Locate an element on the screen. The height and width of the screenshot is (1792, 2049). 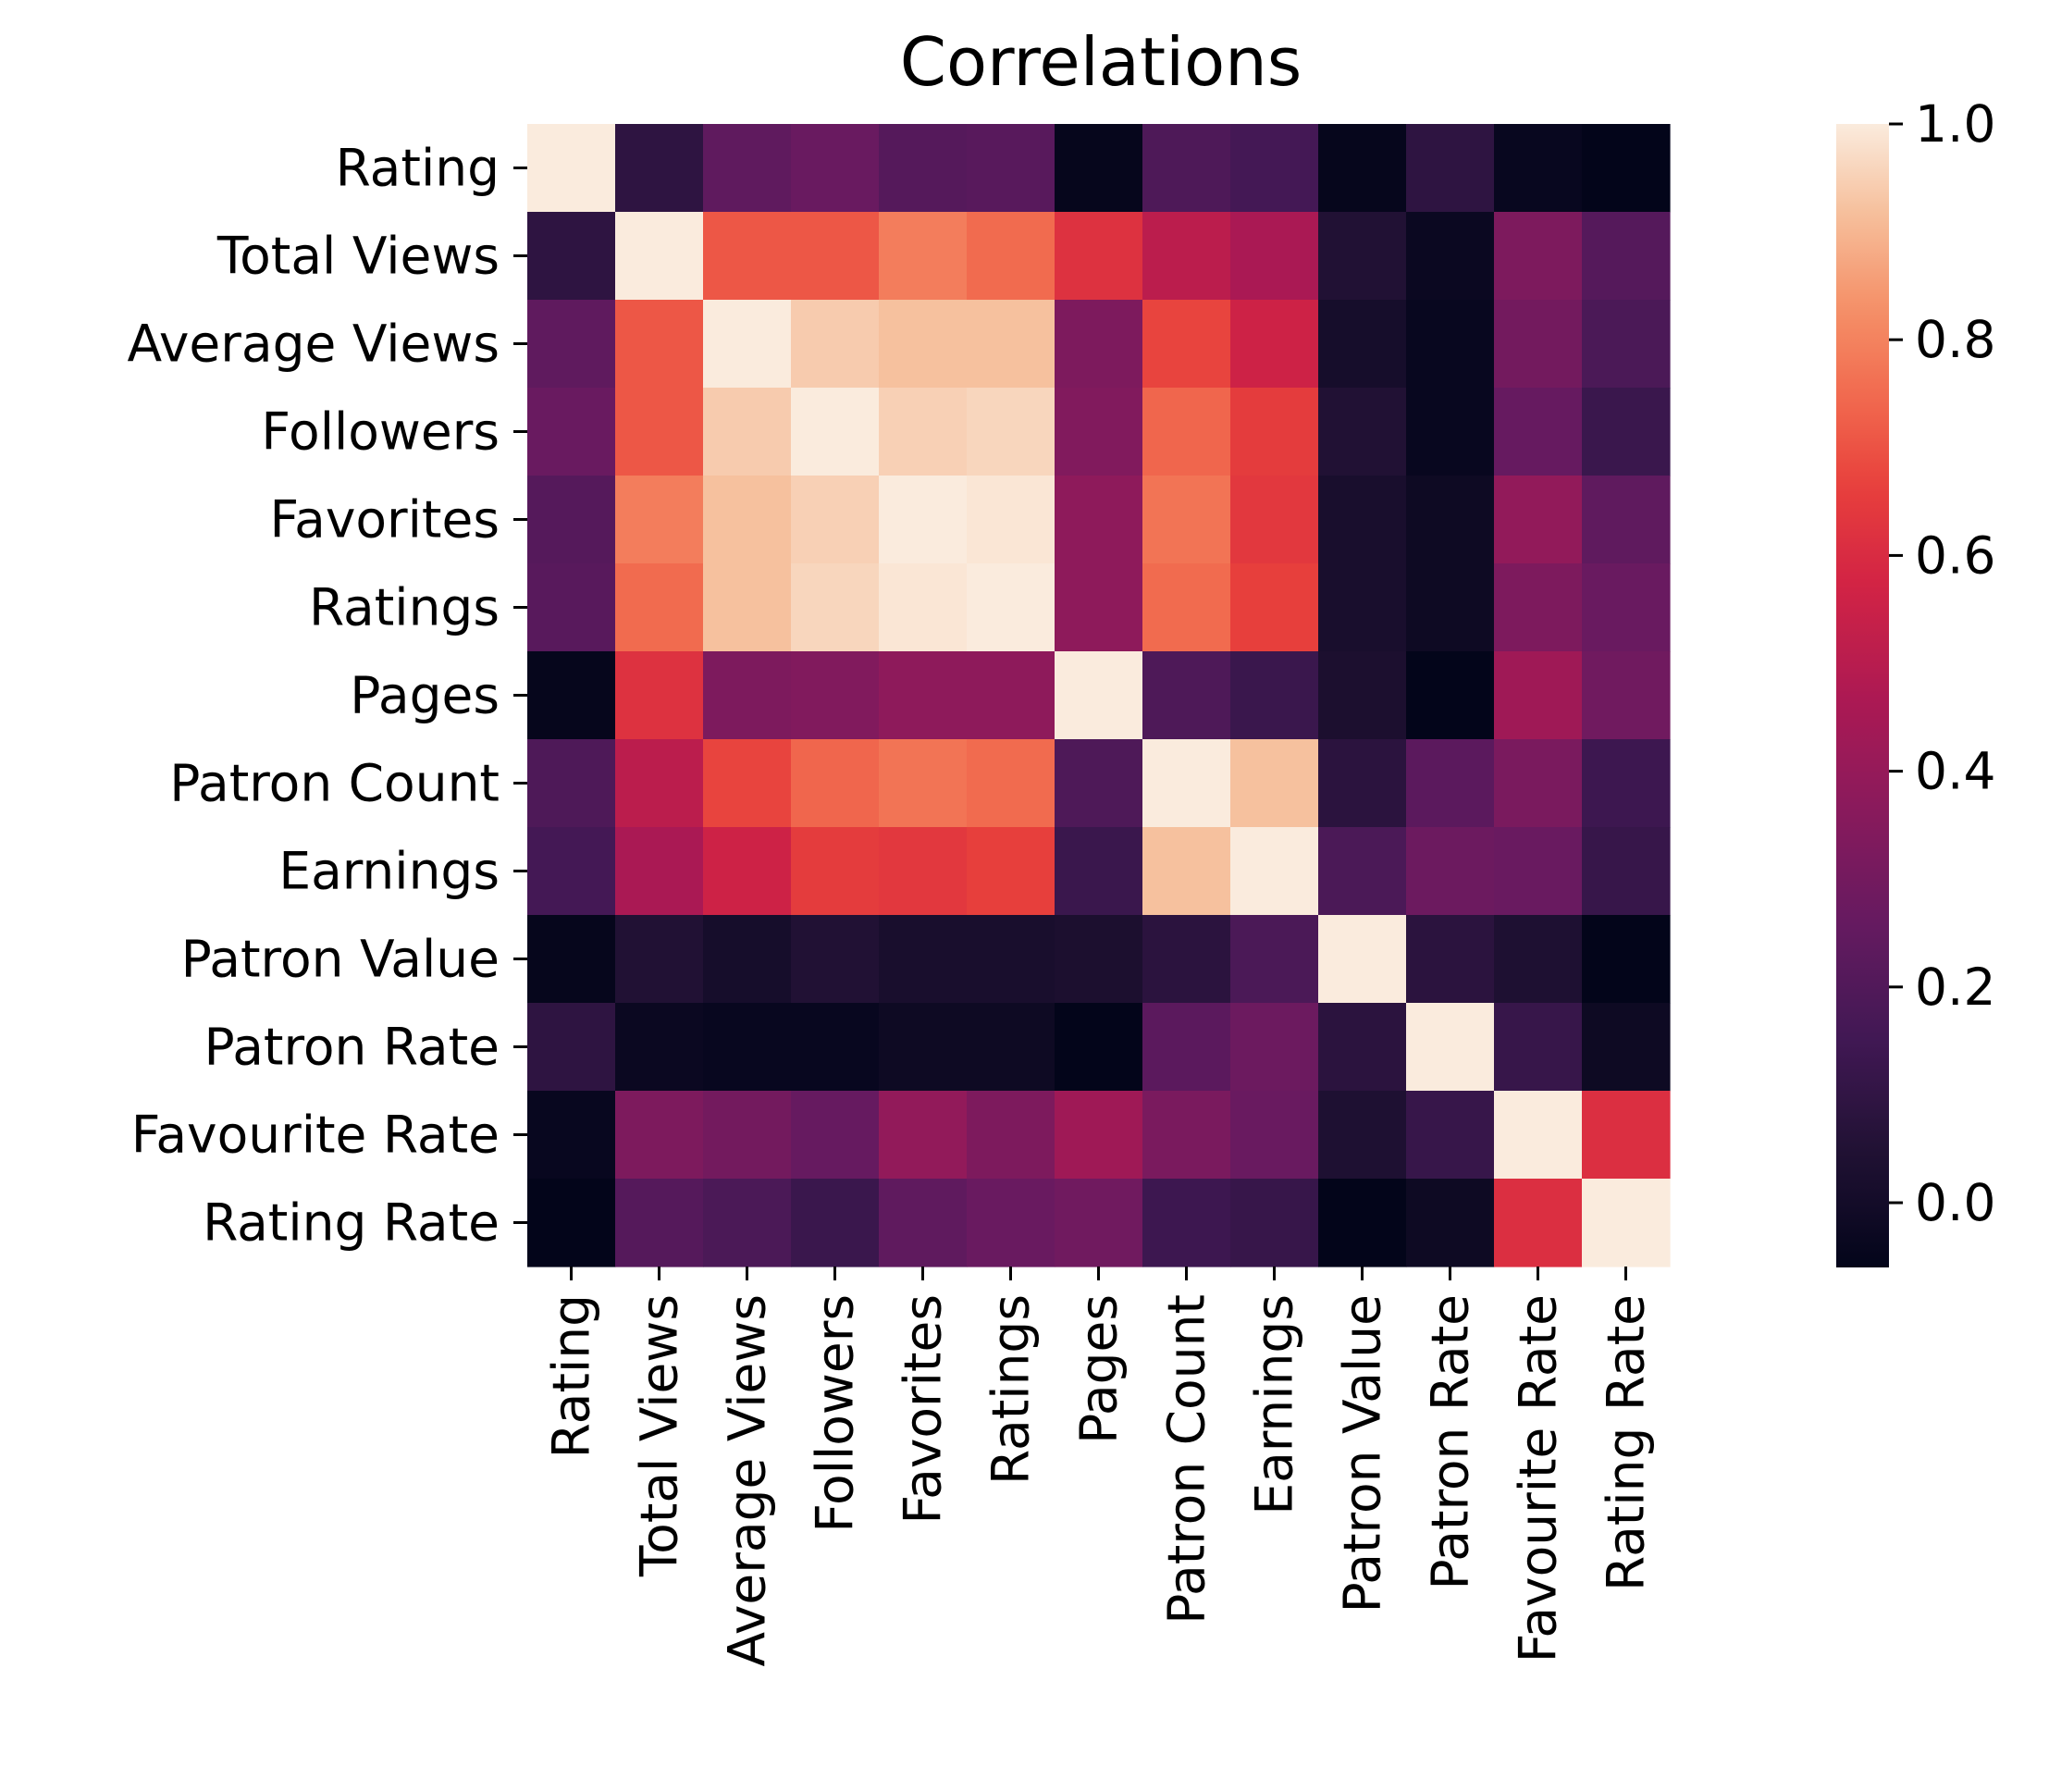
heatmap-cell-favorites-x-pages is located at coordinates (1099, 520).